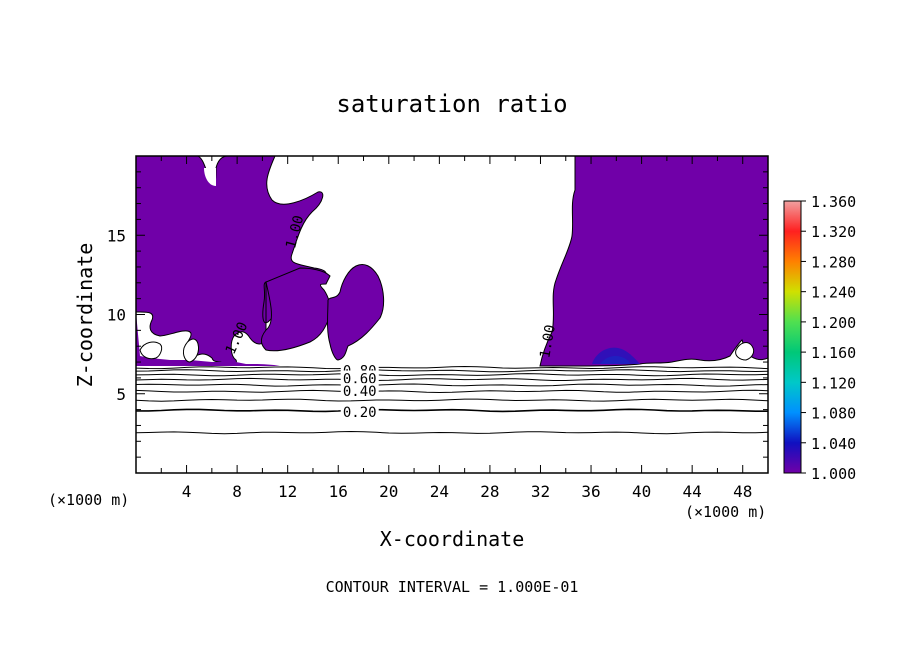  I want to click on x-tick-label: 48, so click(742, 491).